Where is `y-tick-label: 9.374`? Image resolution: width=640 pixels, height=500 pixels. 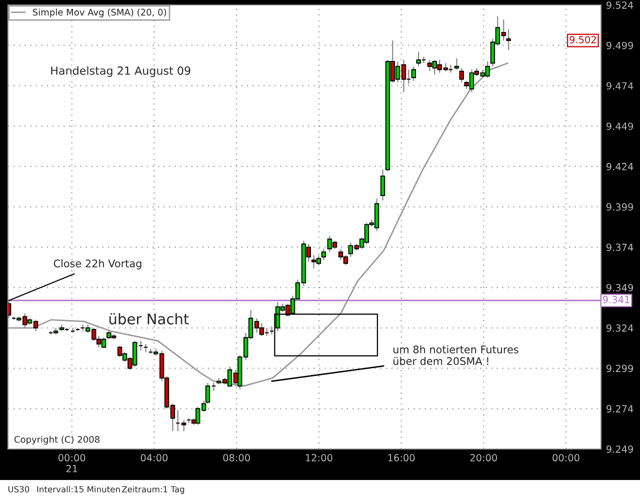 y-tick-label: 9.374 is located at coordinates (620, 248).